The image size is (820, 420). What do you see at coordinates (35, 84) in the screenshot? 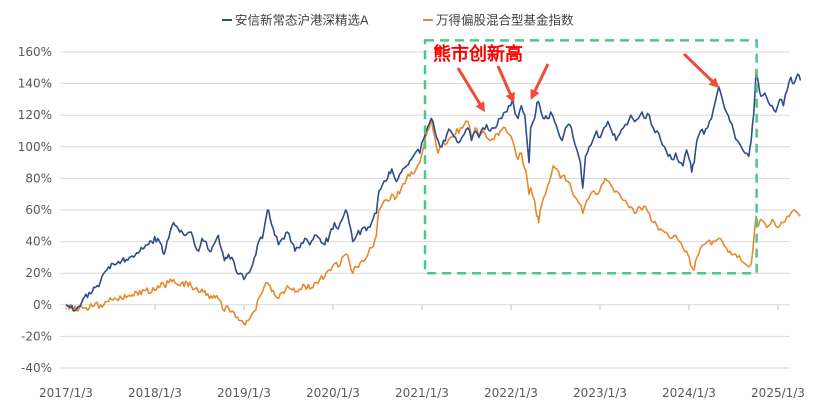
I see `y-tick-label: 140%` at bounding box center [35, 84].